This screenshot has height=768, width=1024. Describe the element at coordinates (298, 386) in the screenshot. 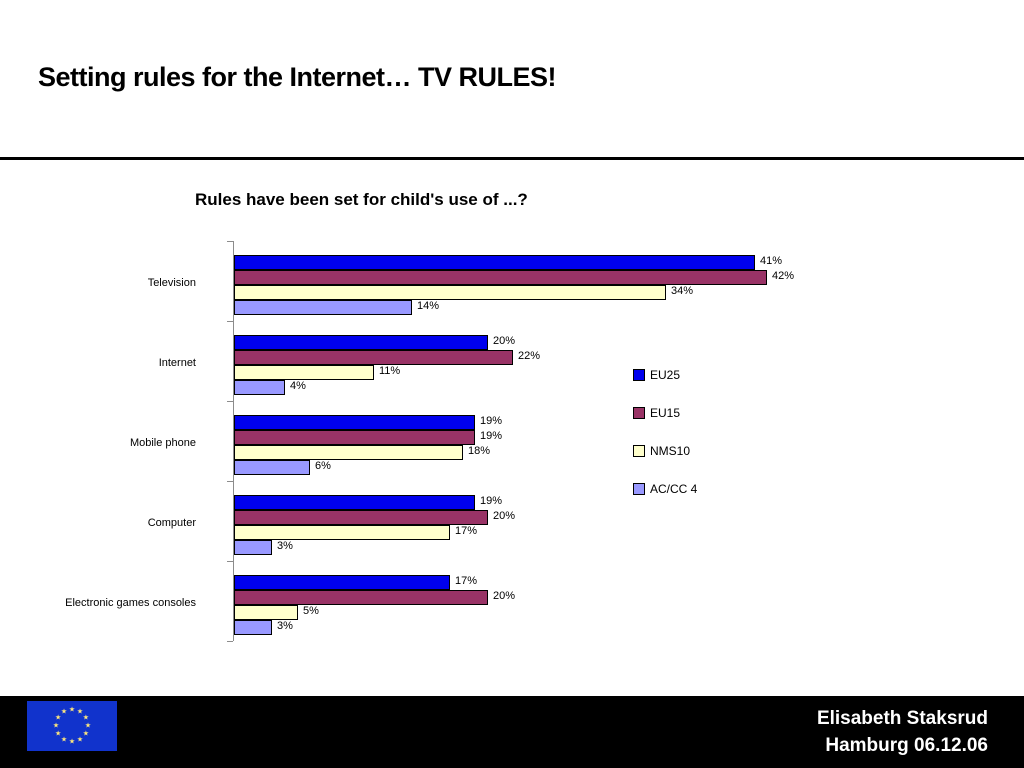

I see `value-label: 4%` at that location.